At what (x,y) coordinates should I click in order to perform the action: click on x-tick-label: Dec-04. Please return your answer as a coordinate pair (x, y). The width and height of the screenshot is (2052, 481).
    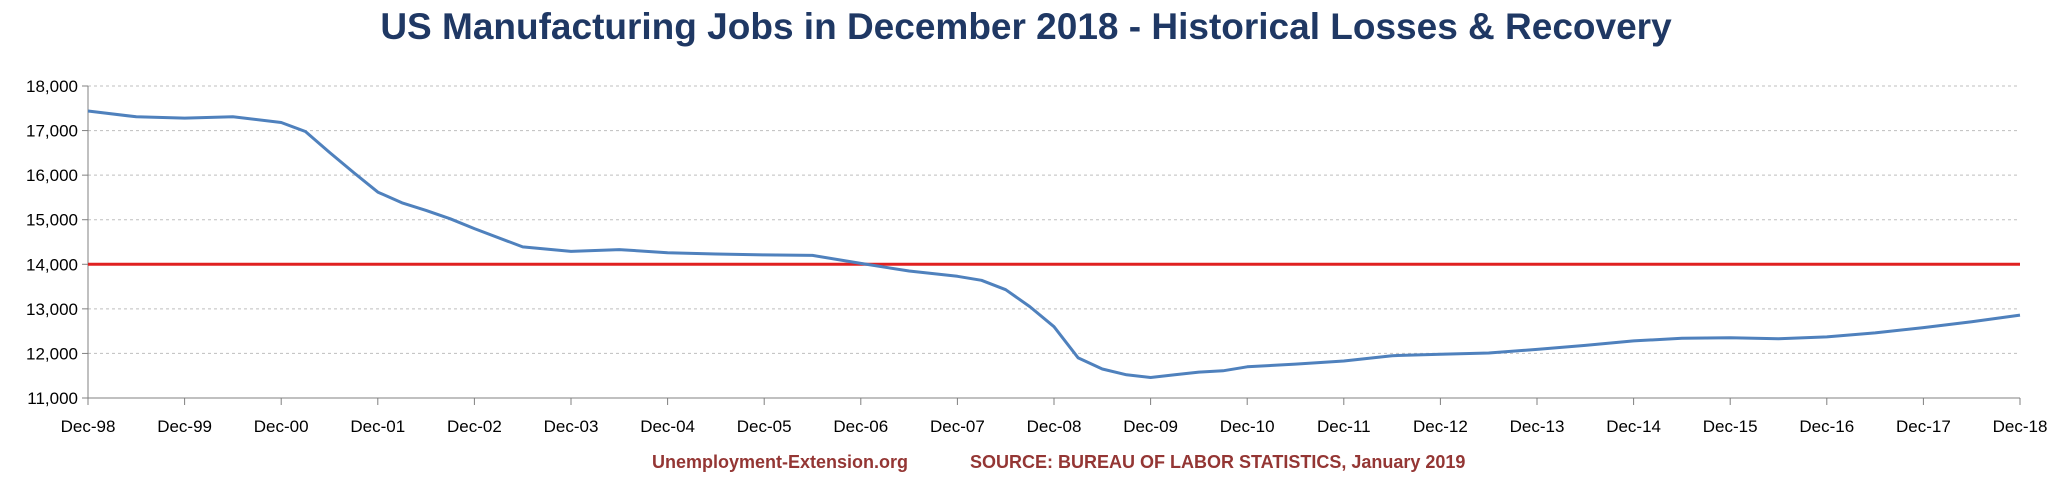
    Looking at the image, I should click on (667, 426).